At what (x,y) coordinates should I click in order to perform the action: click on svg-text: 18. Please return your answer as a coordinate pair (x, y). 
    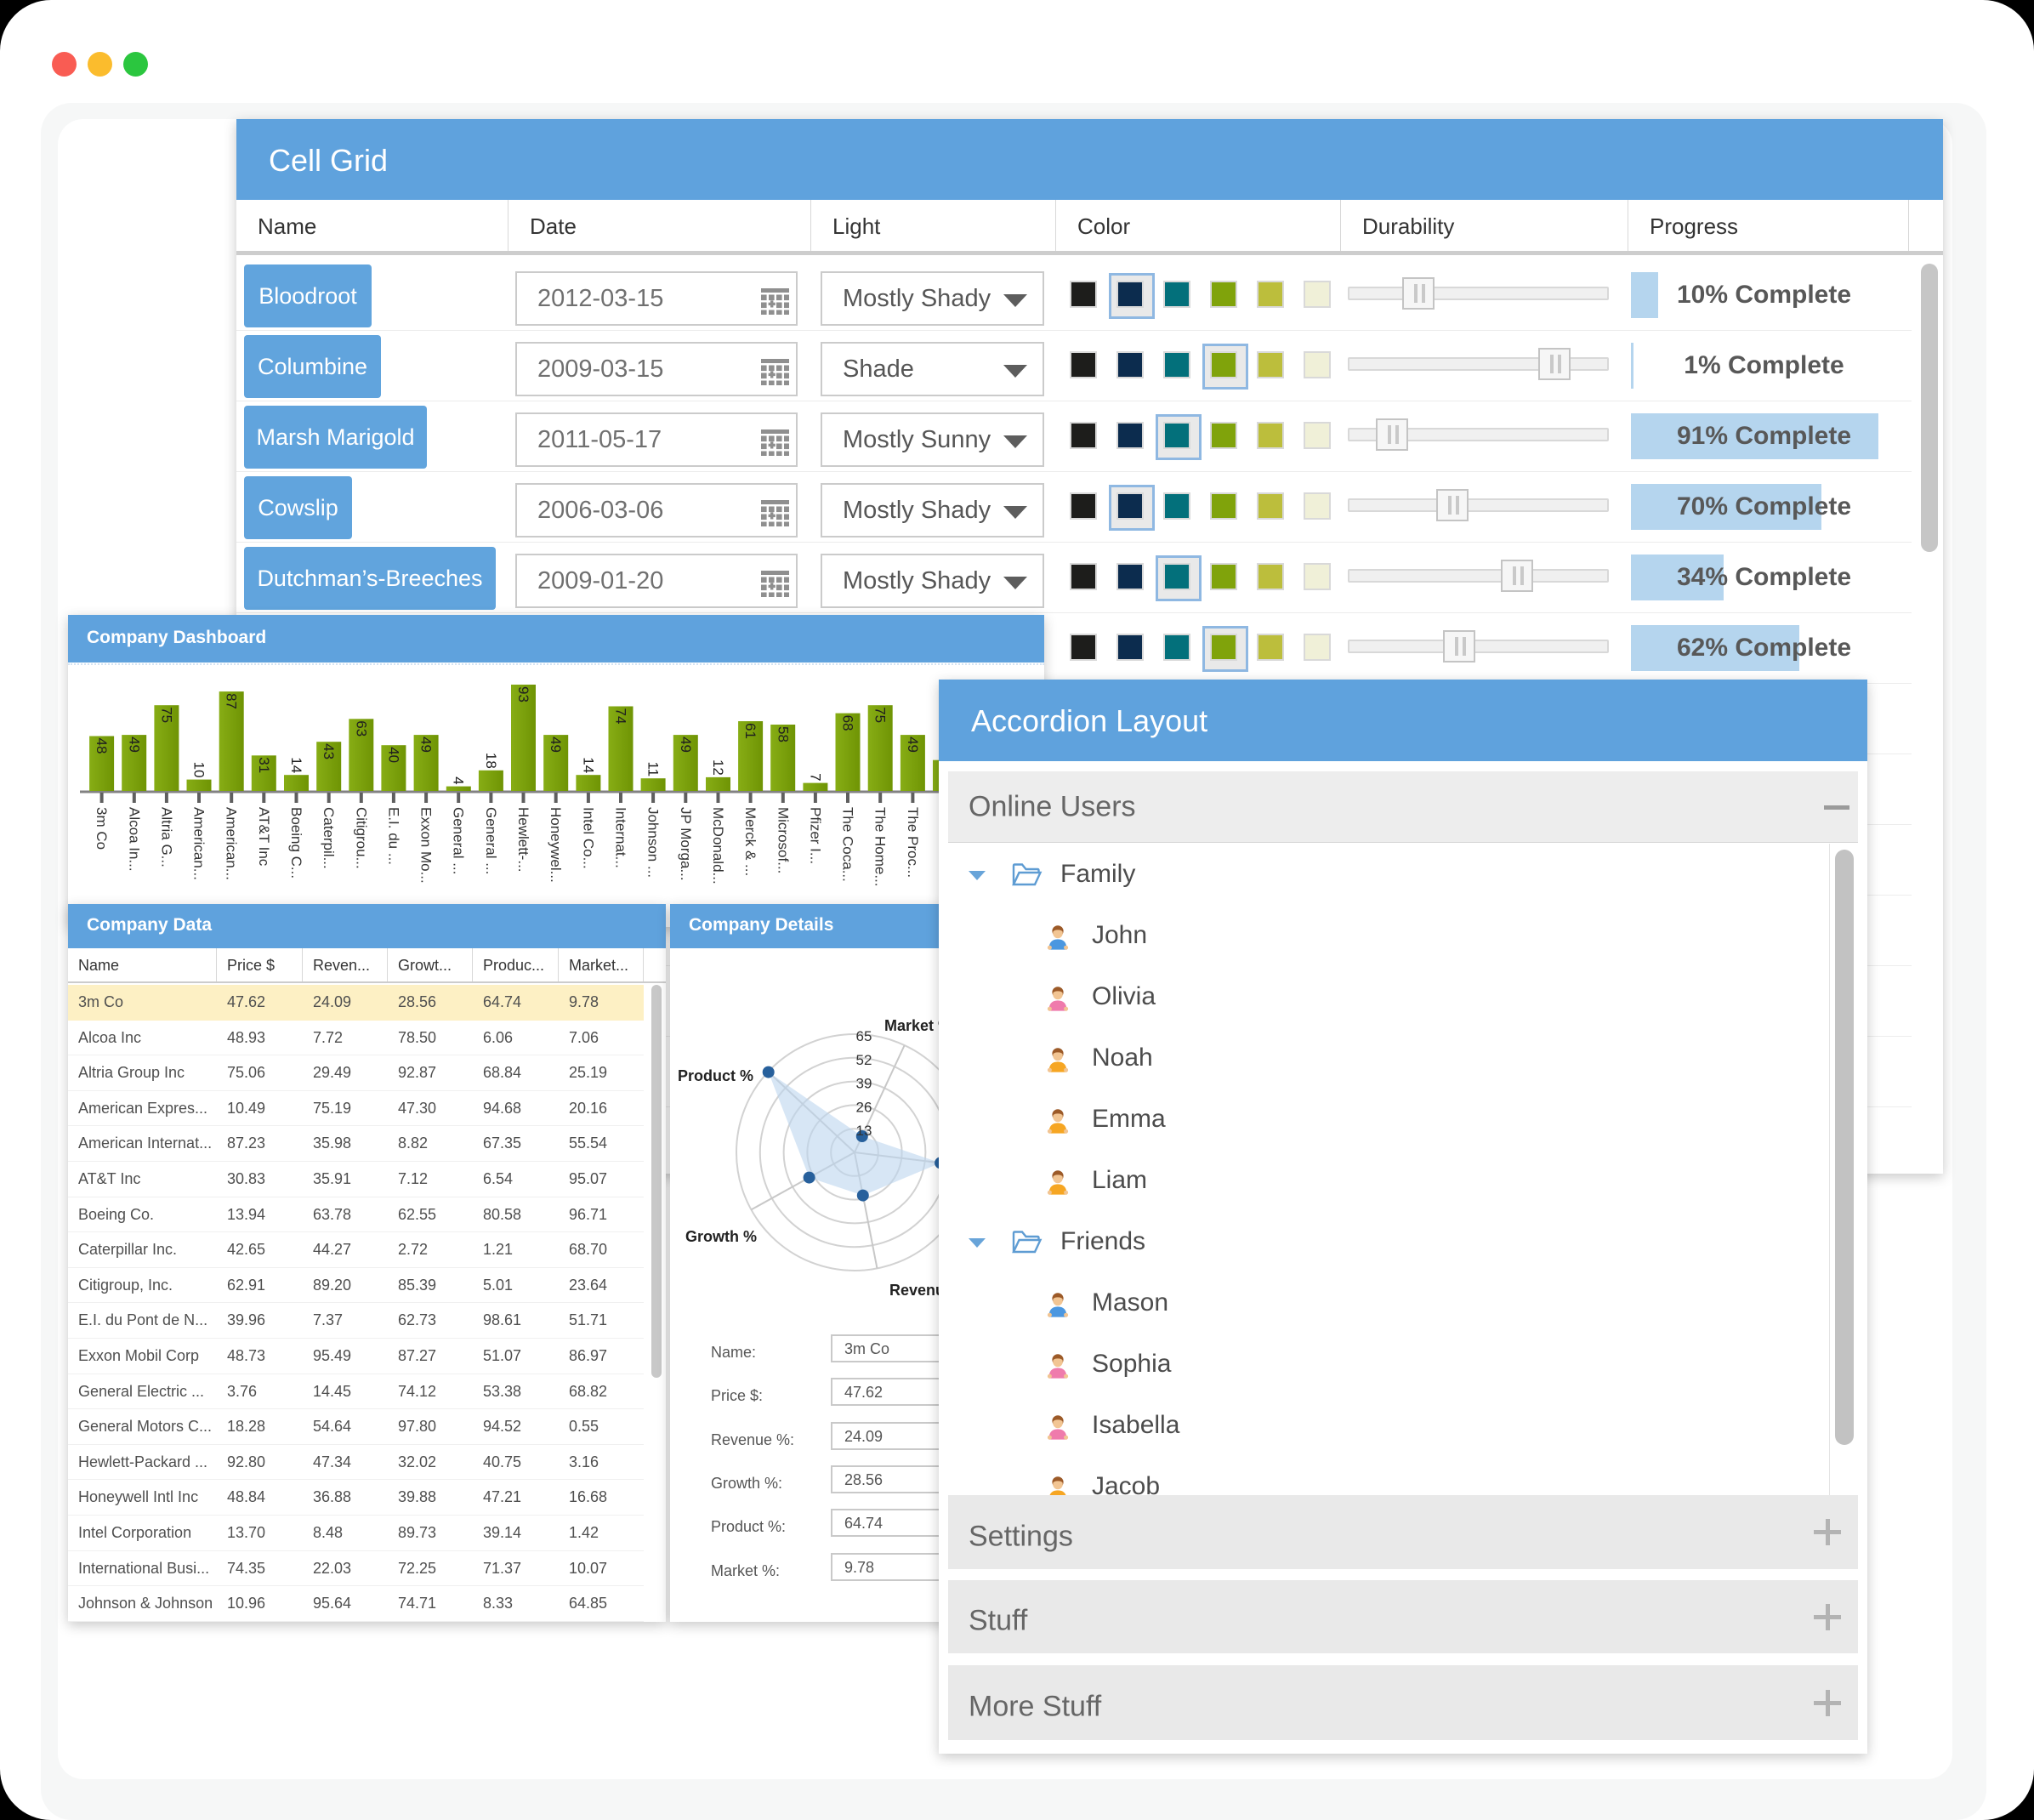
    Looking at the image, I should click on (491, 761).